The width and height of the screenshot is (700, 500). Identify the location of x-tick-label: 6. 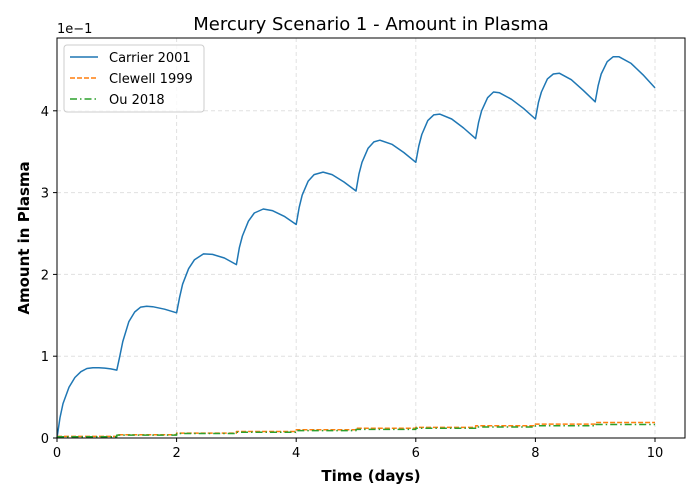
(416, 453).